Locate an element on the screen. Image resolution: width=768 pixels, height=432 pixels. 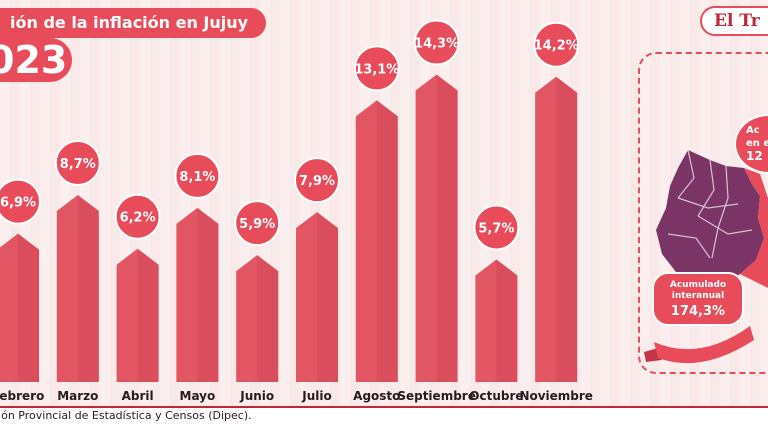
value-bubble-julio is located at coordinates (317, 180).